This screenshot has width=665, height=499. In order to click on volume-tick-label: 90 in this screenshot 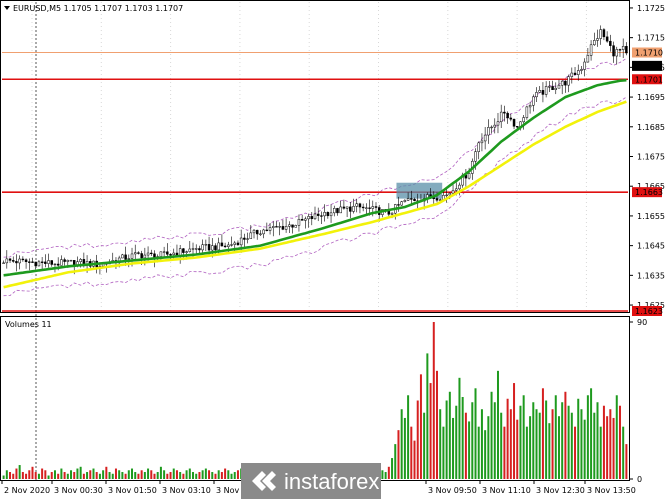, I will do `click(642, 322)`.